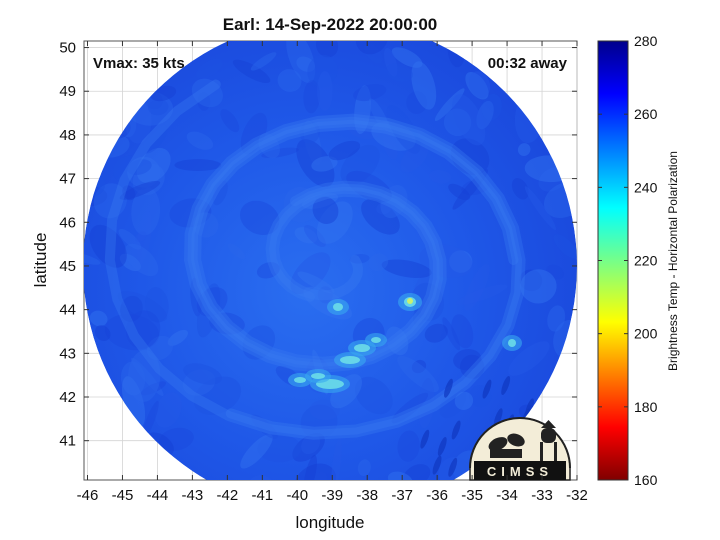 The height and width of the screenshot is (540, 720). What do you see at coordinates (297, 495) in the screenshot?
I see `x-tick-label: -40` at bounding box center [297, 495].